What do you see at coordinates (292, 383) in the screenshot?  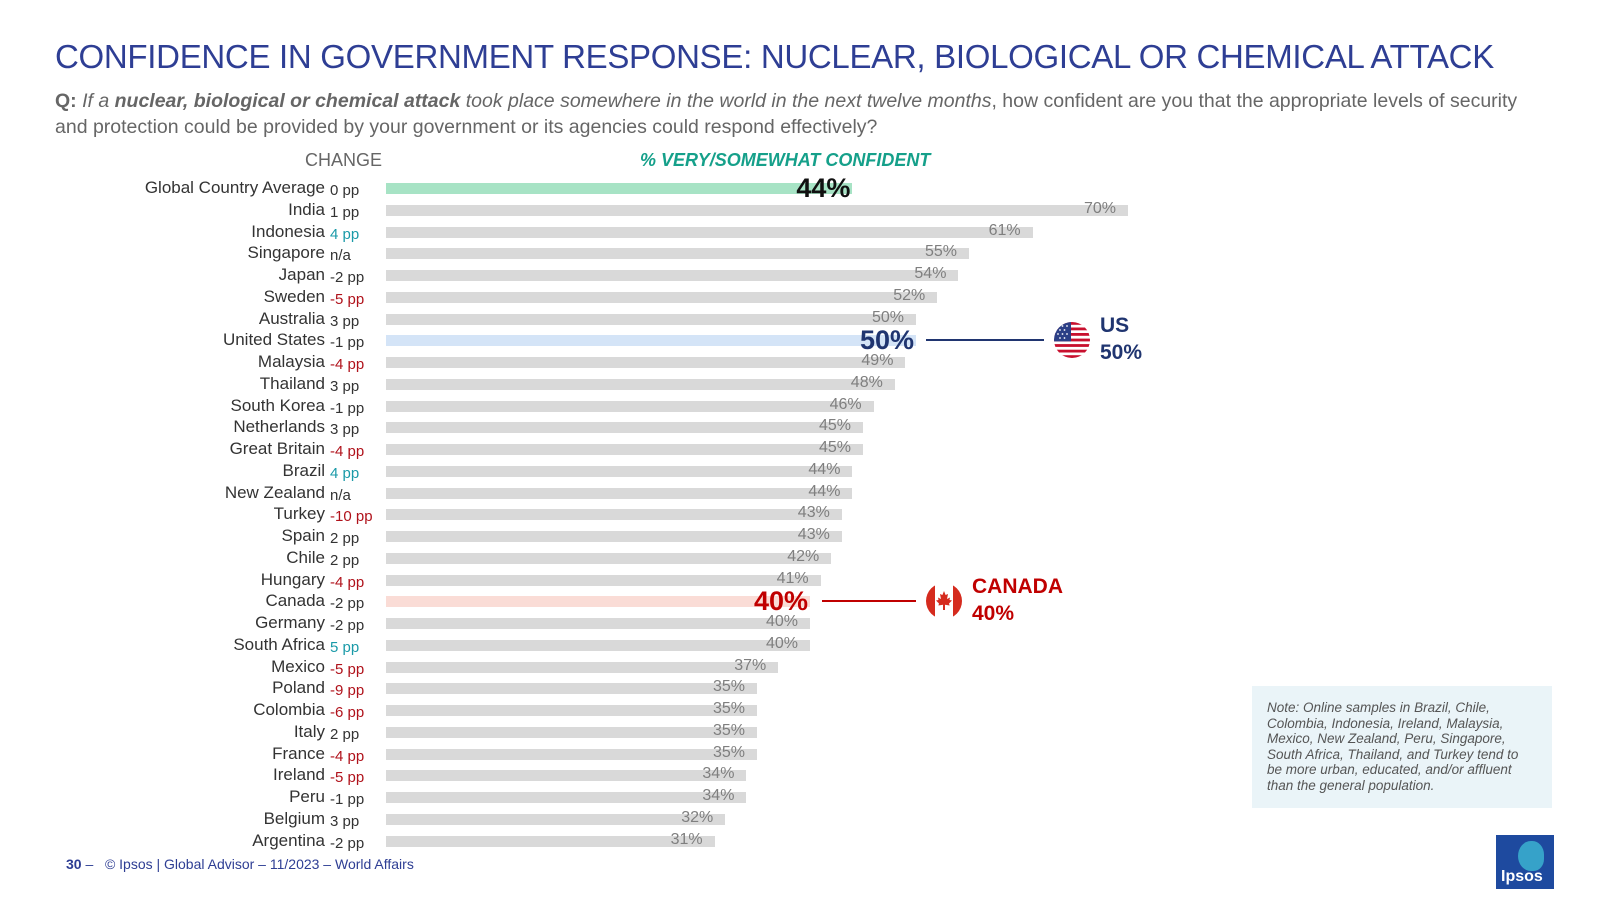 I see `category-label-thailand: Thailand` at bounding box center [292, 383].